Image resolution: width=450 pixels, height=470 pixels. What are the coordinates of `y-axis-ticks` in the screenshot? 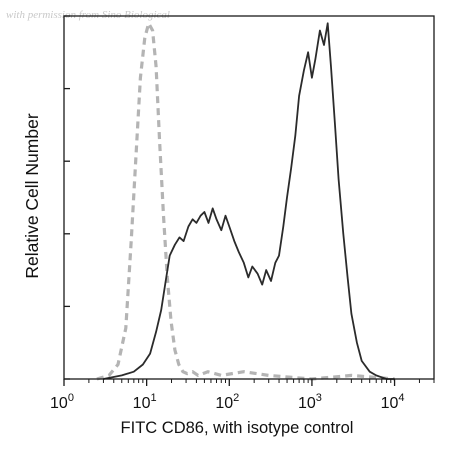 It's located at (67, 197).